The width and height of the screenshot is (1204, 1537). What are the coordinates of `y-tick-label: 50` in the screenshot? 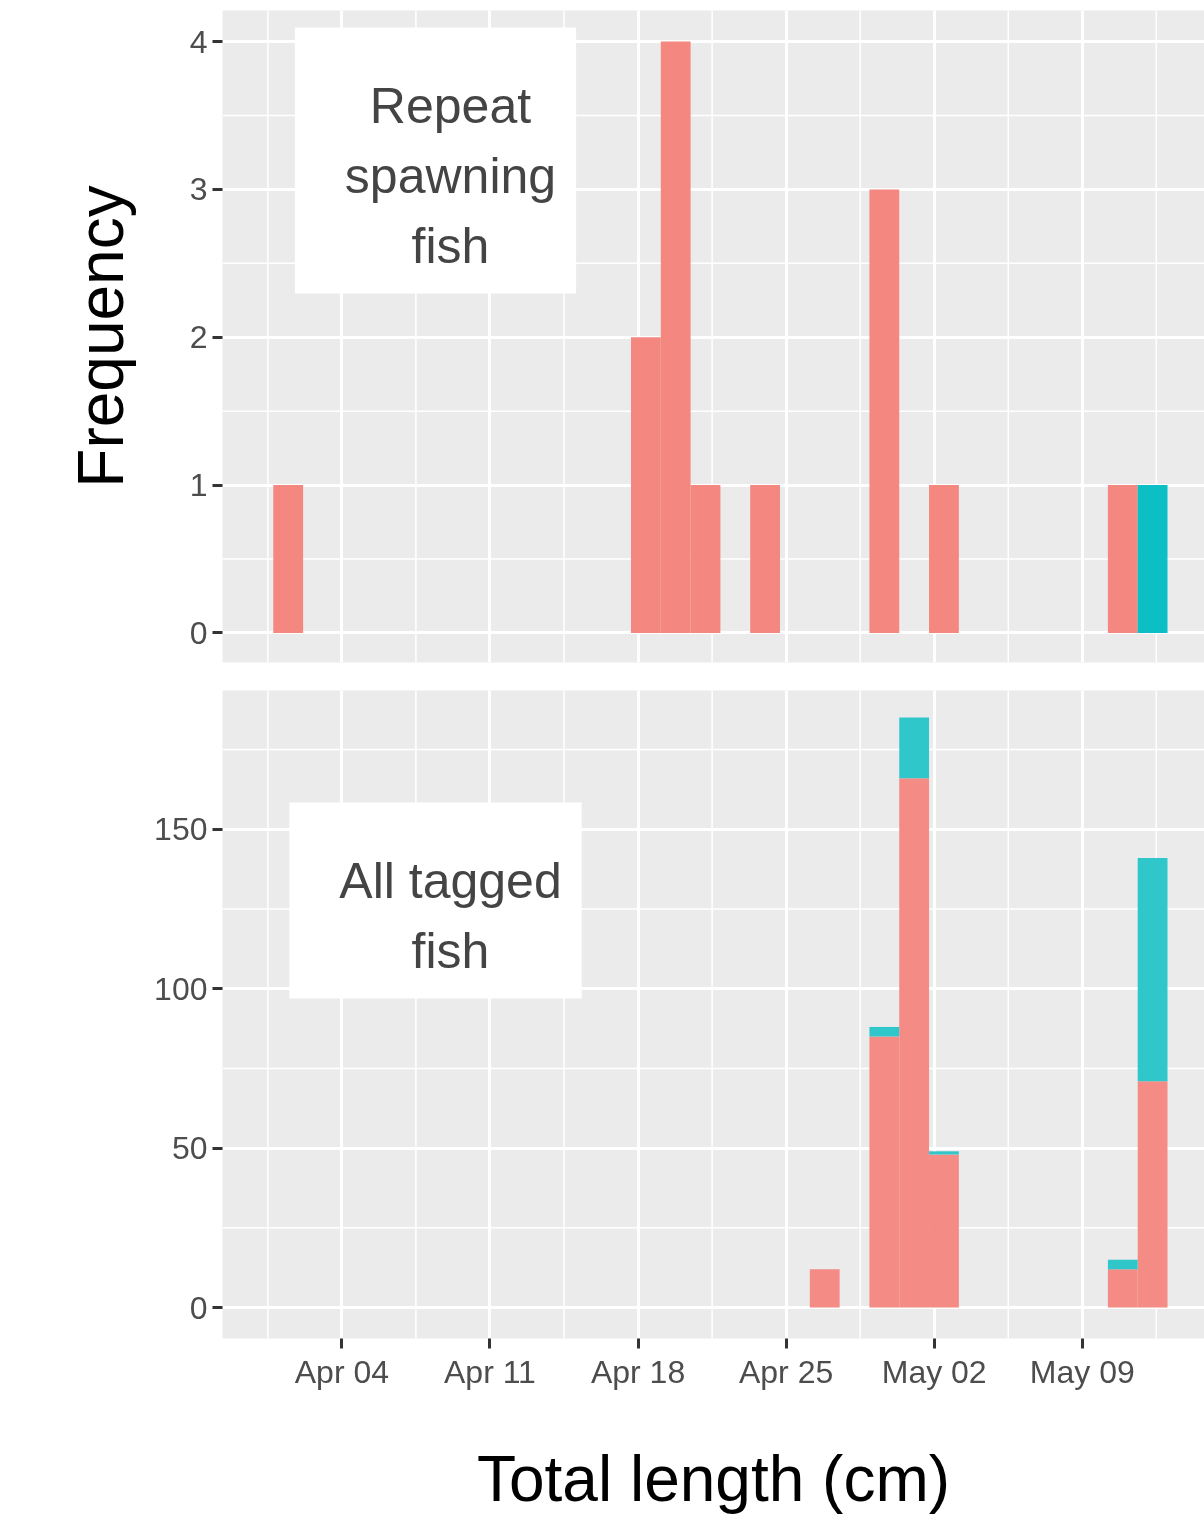 It's located at (189, 1148).